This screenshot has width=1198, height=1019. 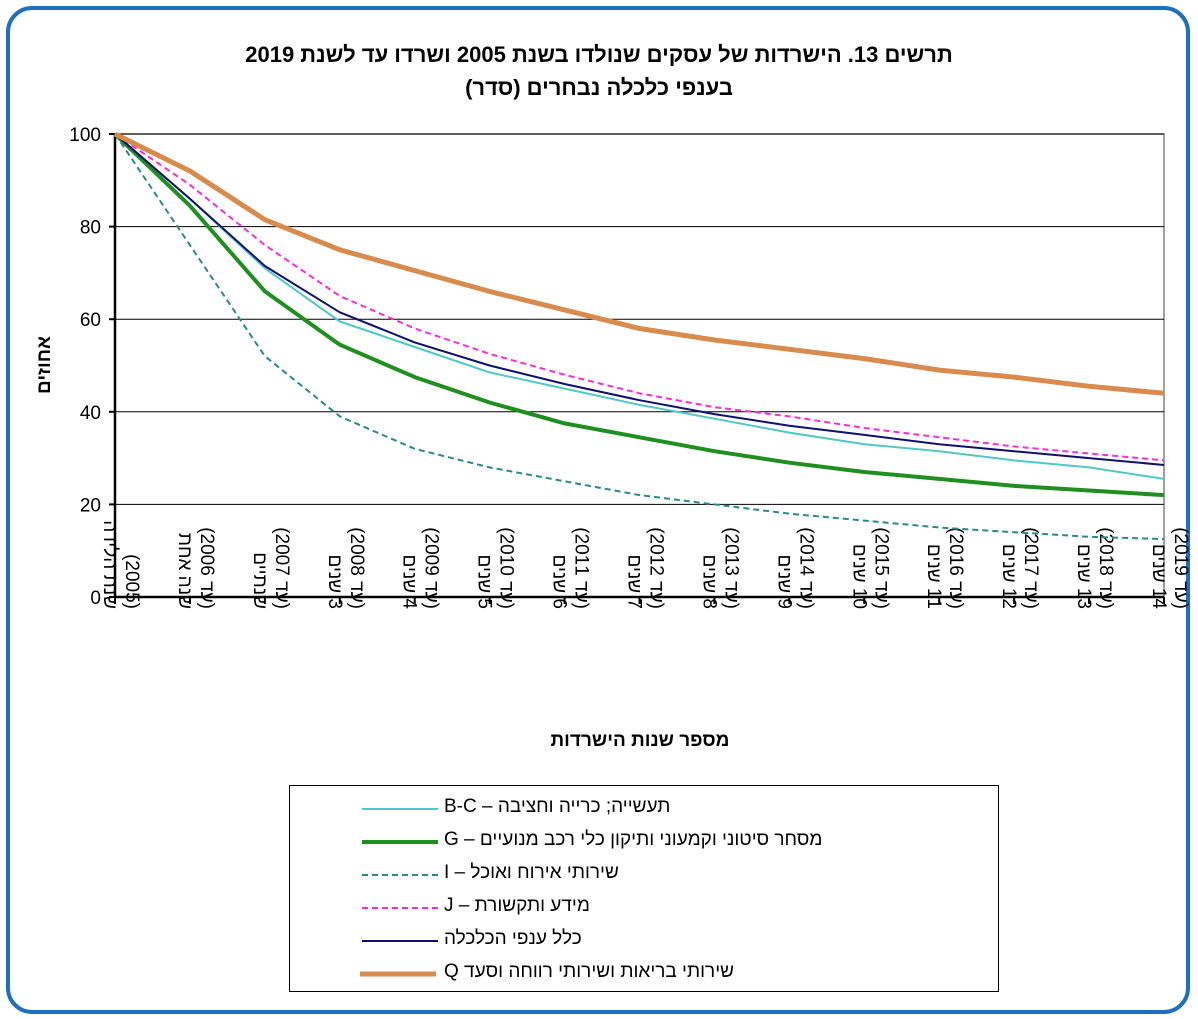 I want to click on legend-item: מידע ותקשורת – J, so click(x=644, y=908).